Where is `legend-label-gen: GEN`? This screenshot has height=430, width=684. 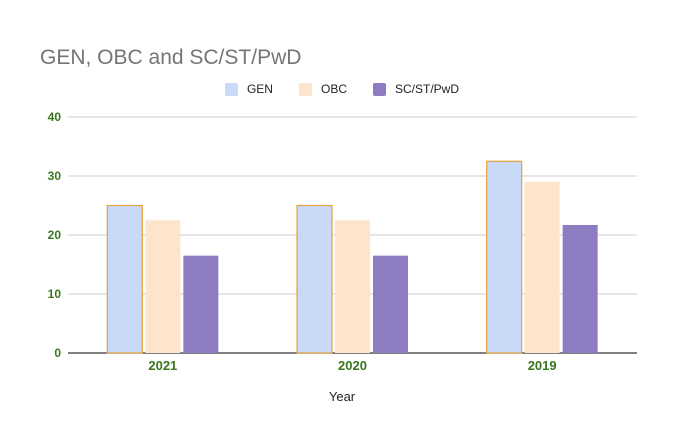 legend-label-gen: GEN is located at coordinates (259, 89).